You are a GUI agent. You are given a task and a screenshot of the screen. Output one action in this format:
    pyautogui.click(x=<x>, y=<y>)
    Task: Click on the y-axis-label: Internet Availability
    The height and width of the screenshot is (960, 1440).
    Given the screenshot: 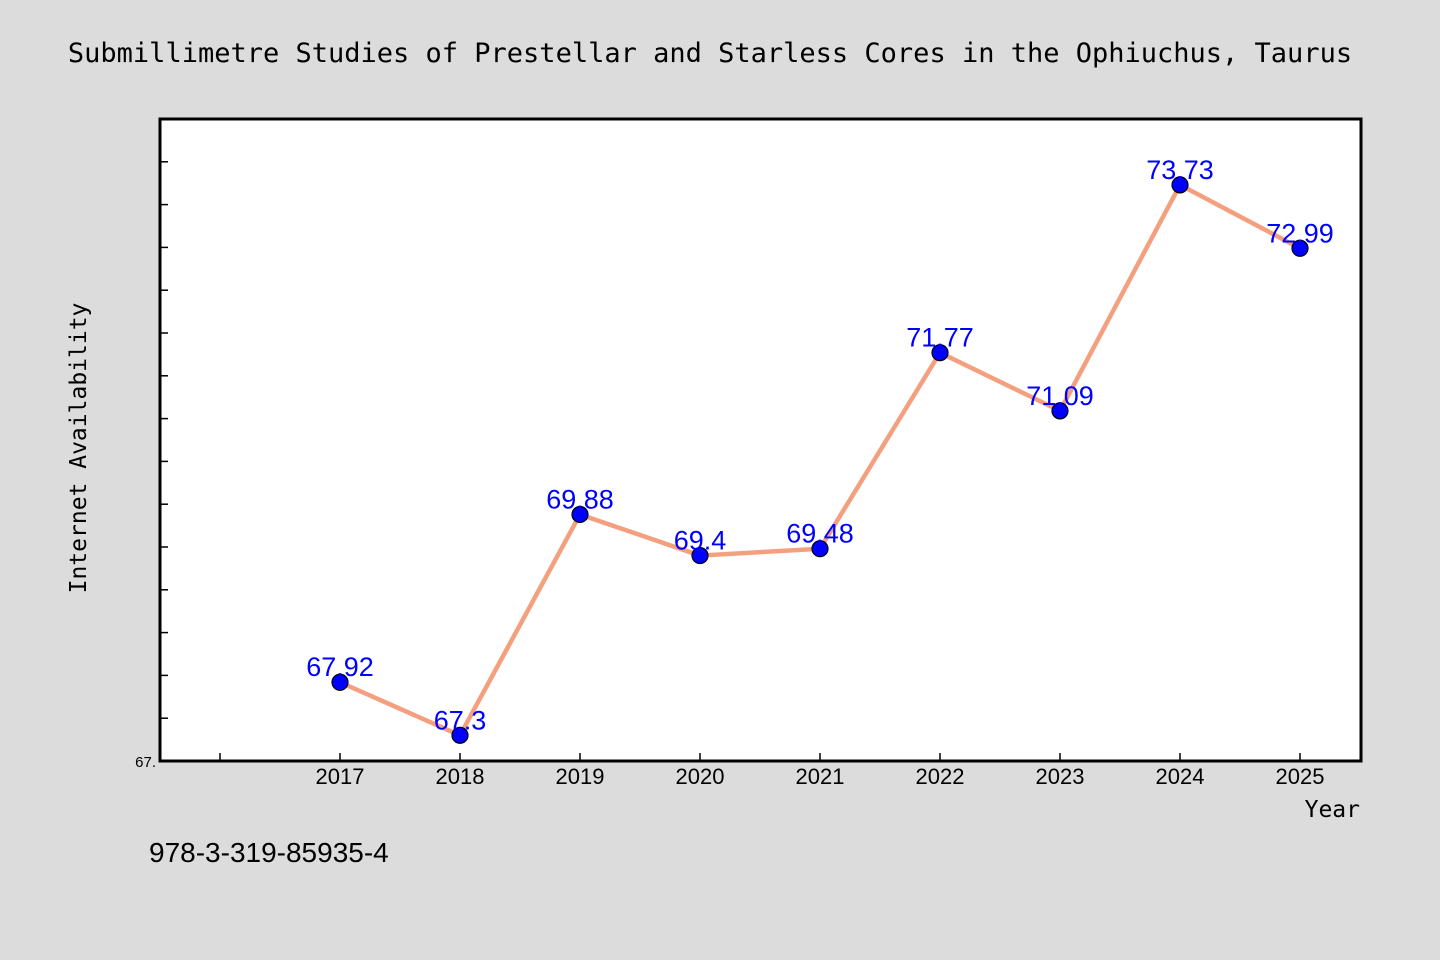 What is the action you would take?
    pyautogui.click(x=79, y=448)
    